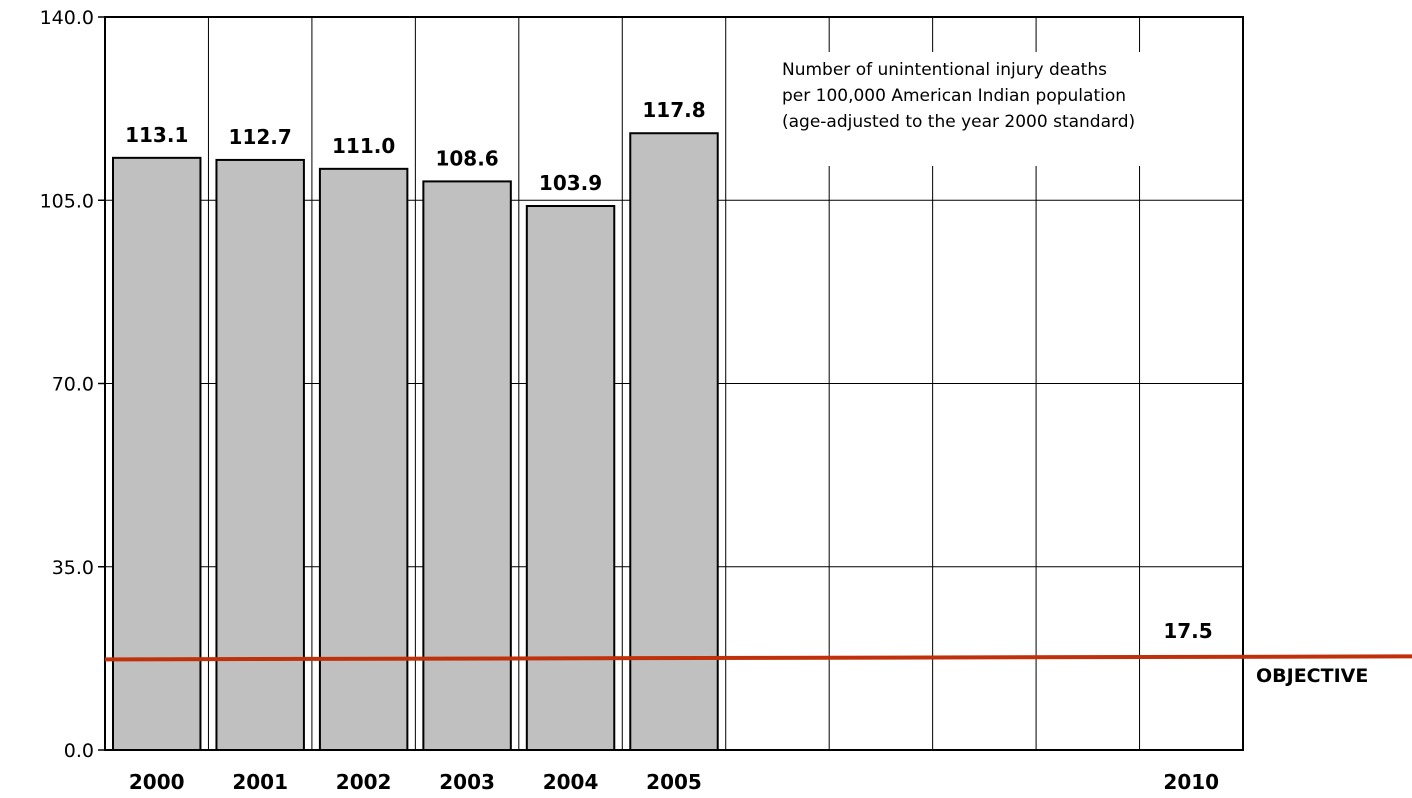 The image size is (1412, 798). What do you see at coordinates (260, 137) in the screenshot?
I see `data-label: 112.7` at bounding box center [260, 137].